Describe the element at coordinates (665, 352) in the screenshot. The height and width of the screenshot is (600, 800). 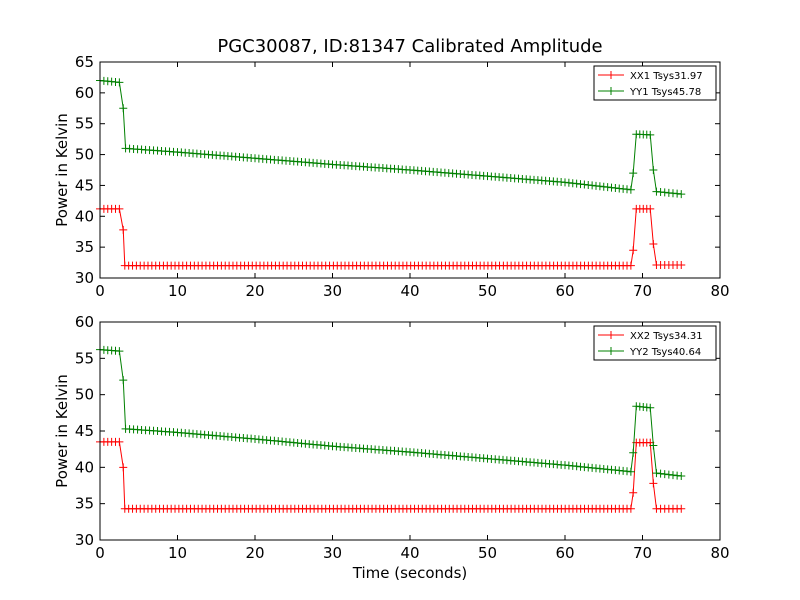
I see `legend-entry-label: YY2 Tsys40.64` at that location.